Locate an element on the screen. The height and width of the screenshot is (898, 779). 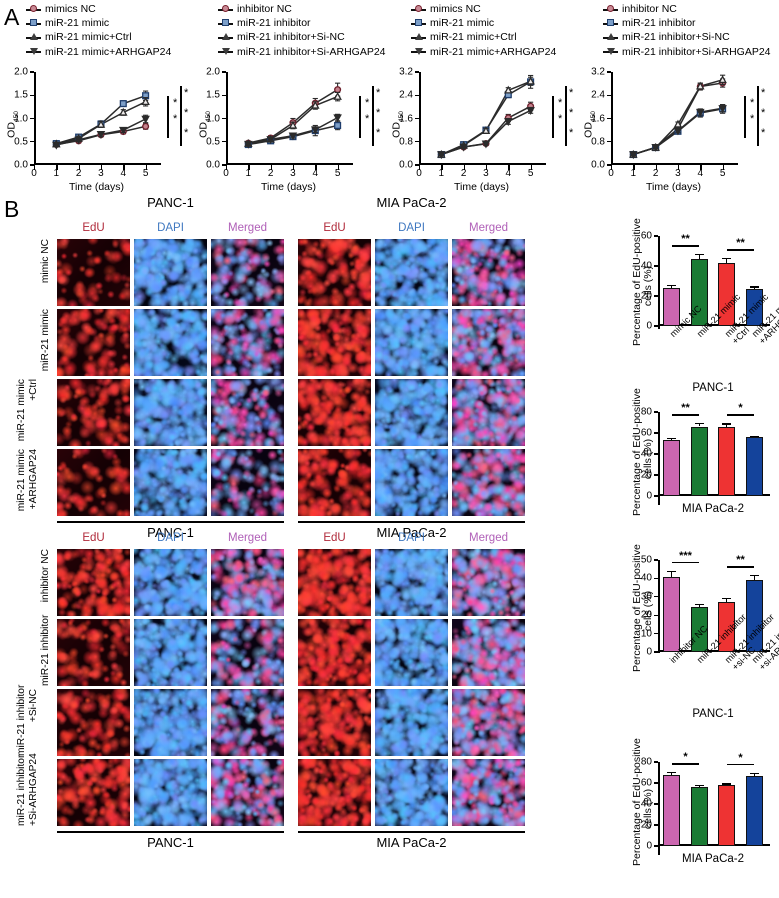
x-tick-label: 3 is located at coordinates (293, 173).